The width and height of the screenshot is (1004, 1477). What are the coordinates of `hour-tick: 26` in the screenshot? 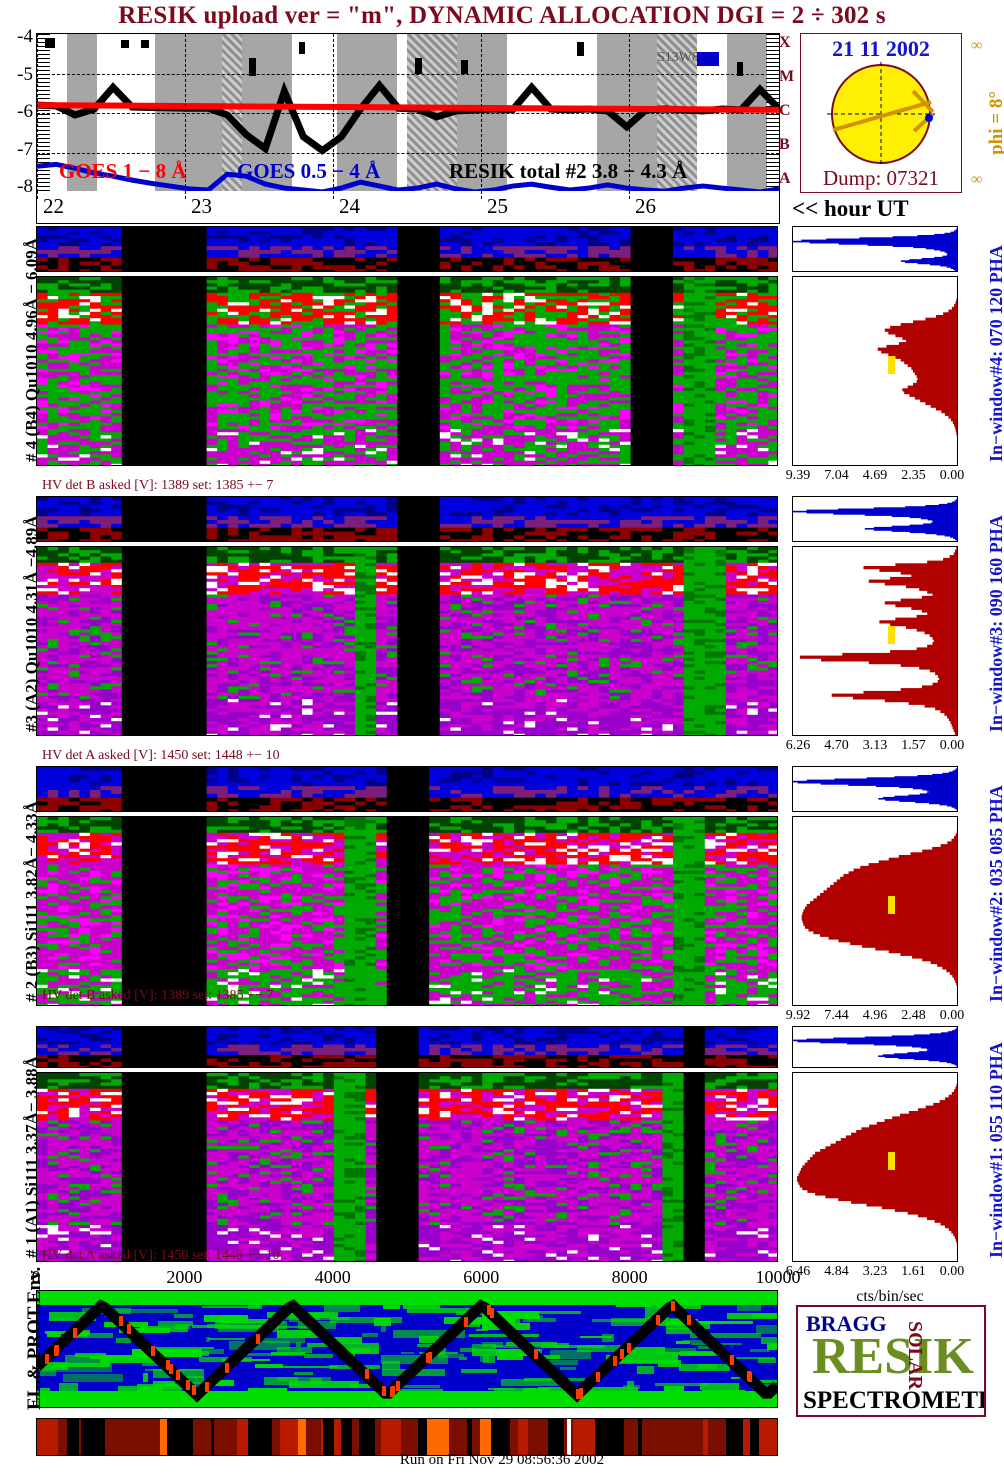 It's located at (645, 206).